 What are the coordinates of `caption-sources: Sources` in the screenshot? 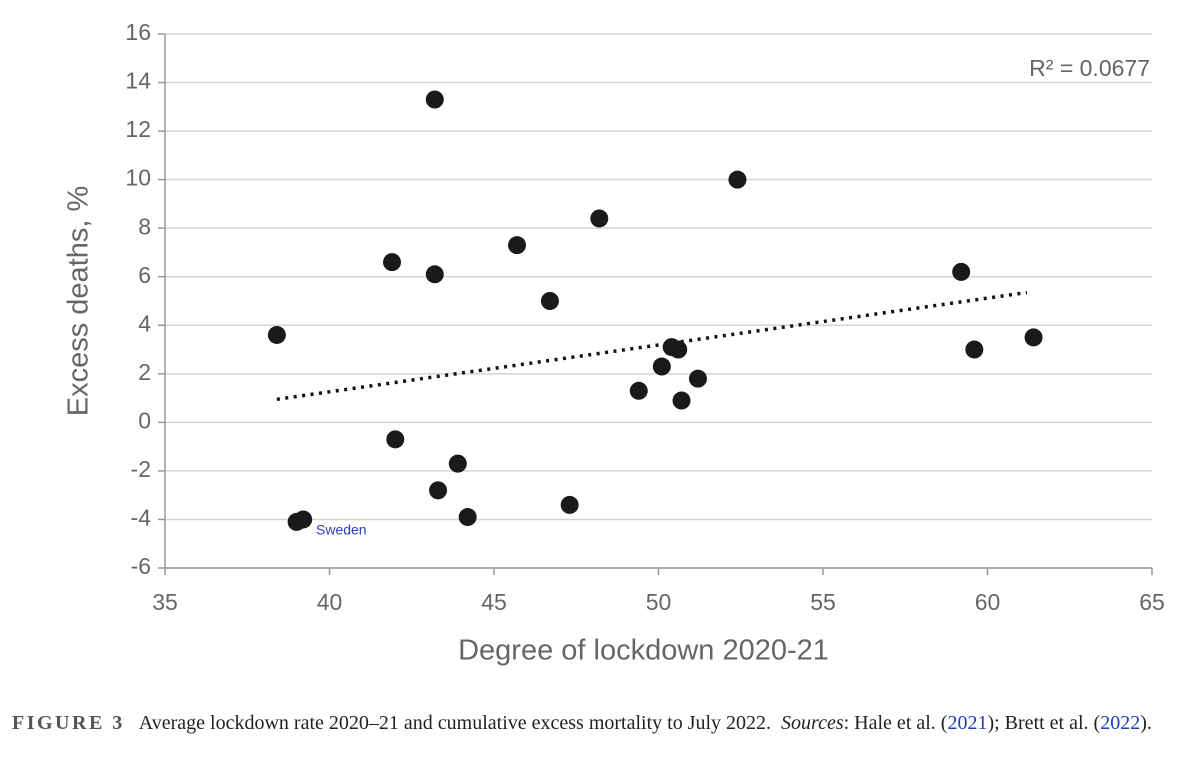 It's located at (812, 723).